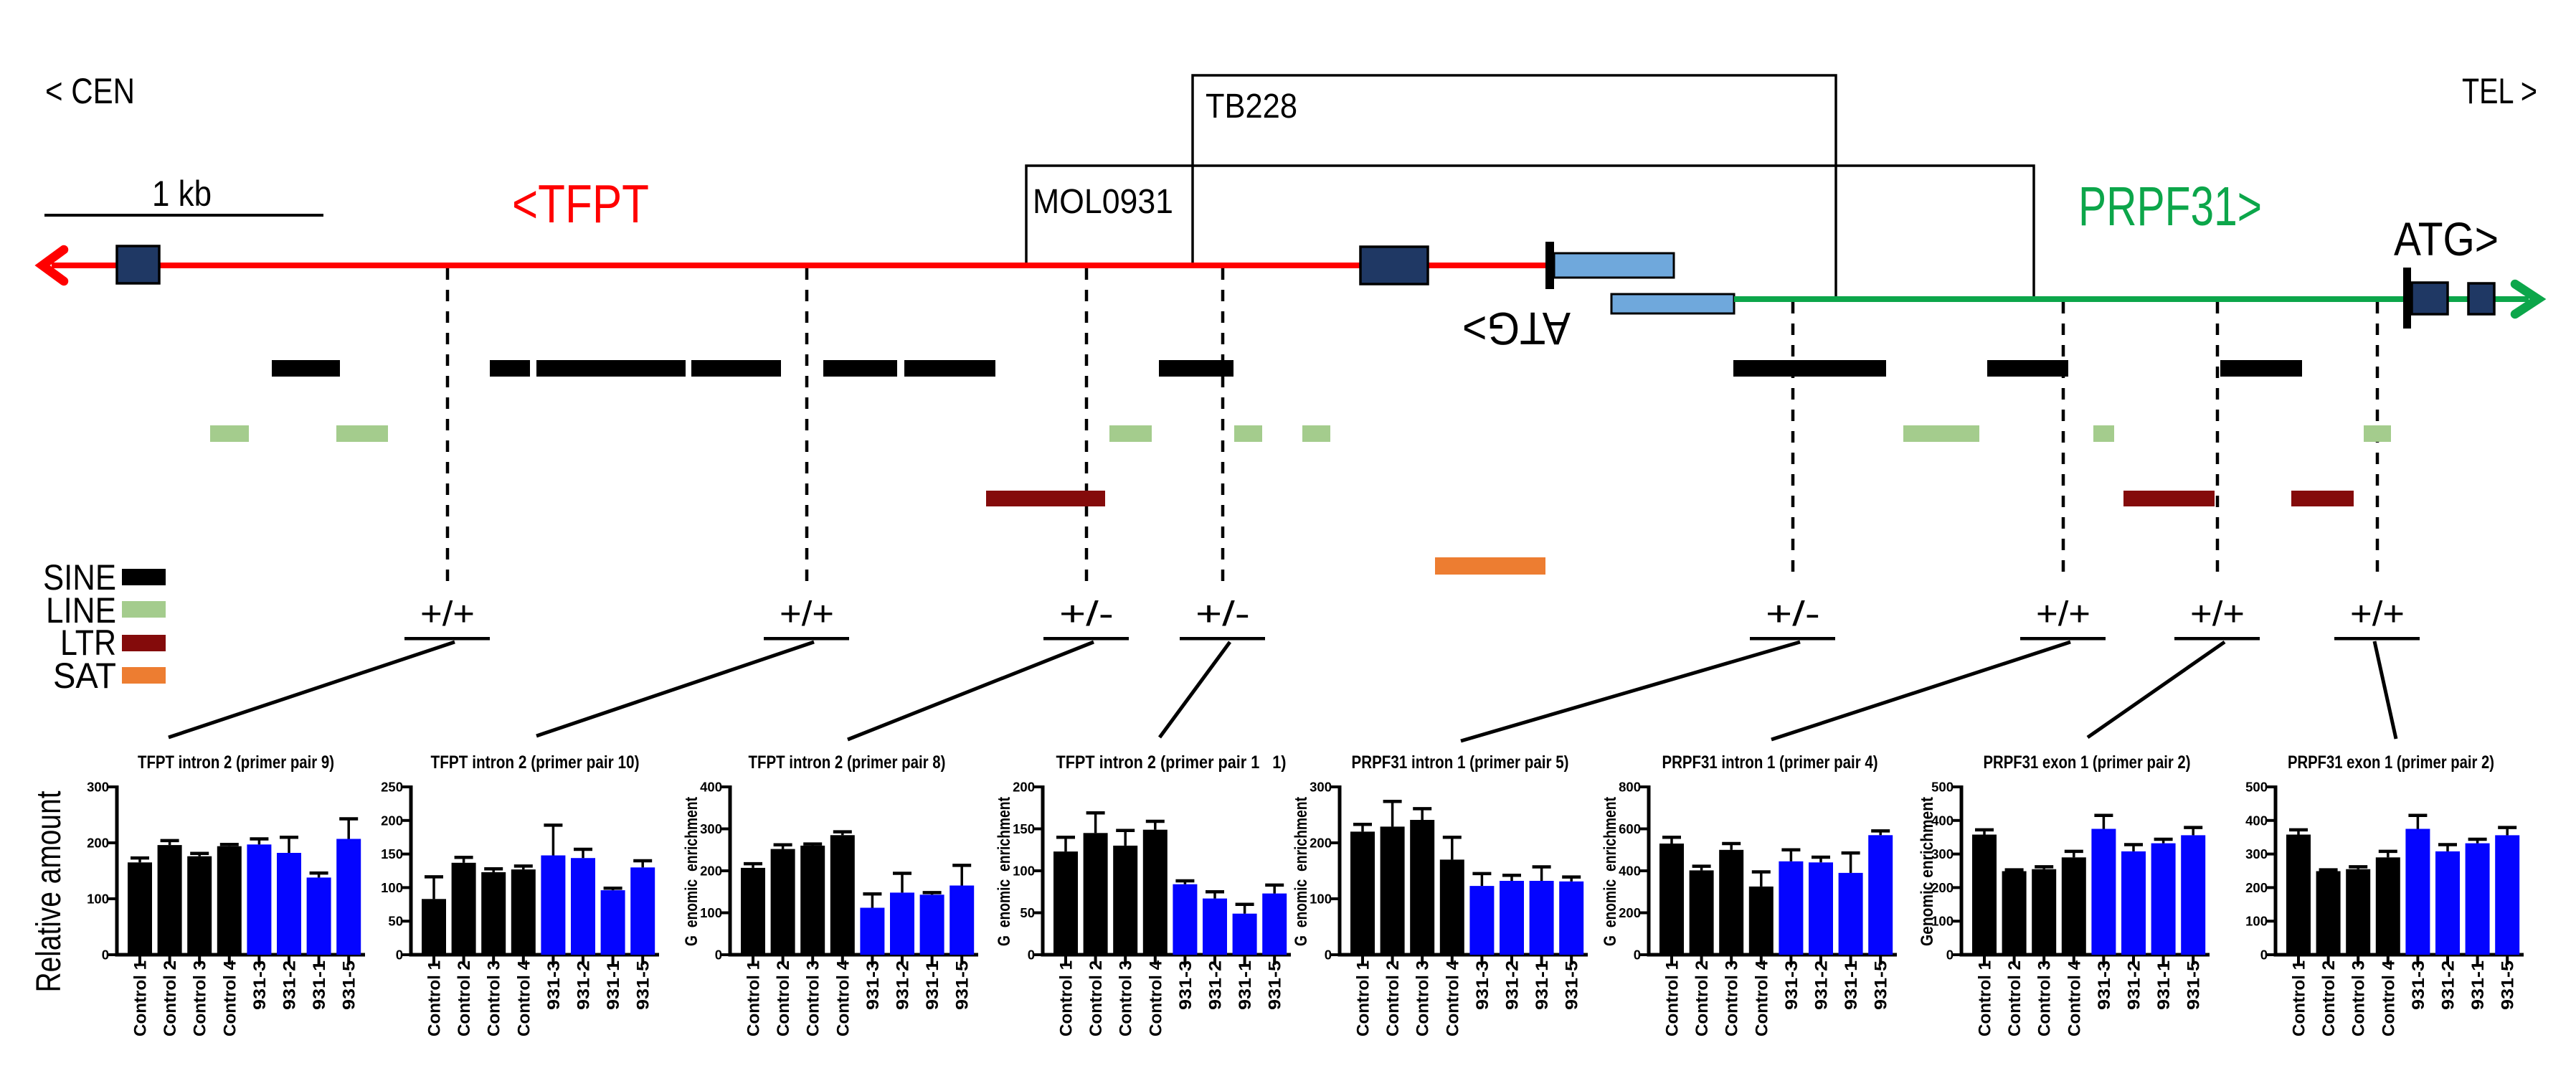  I want to click on svg-text: < CEN, so click(90, 91).